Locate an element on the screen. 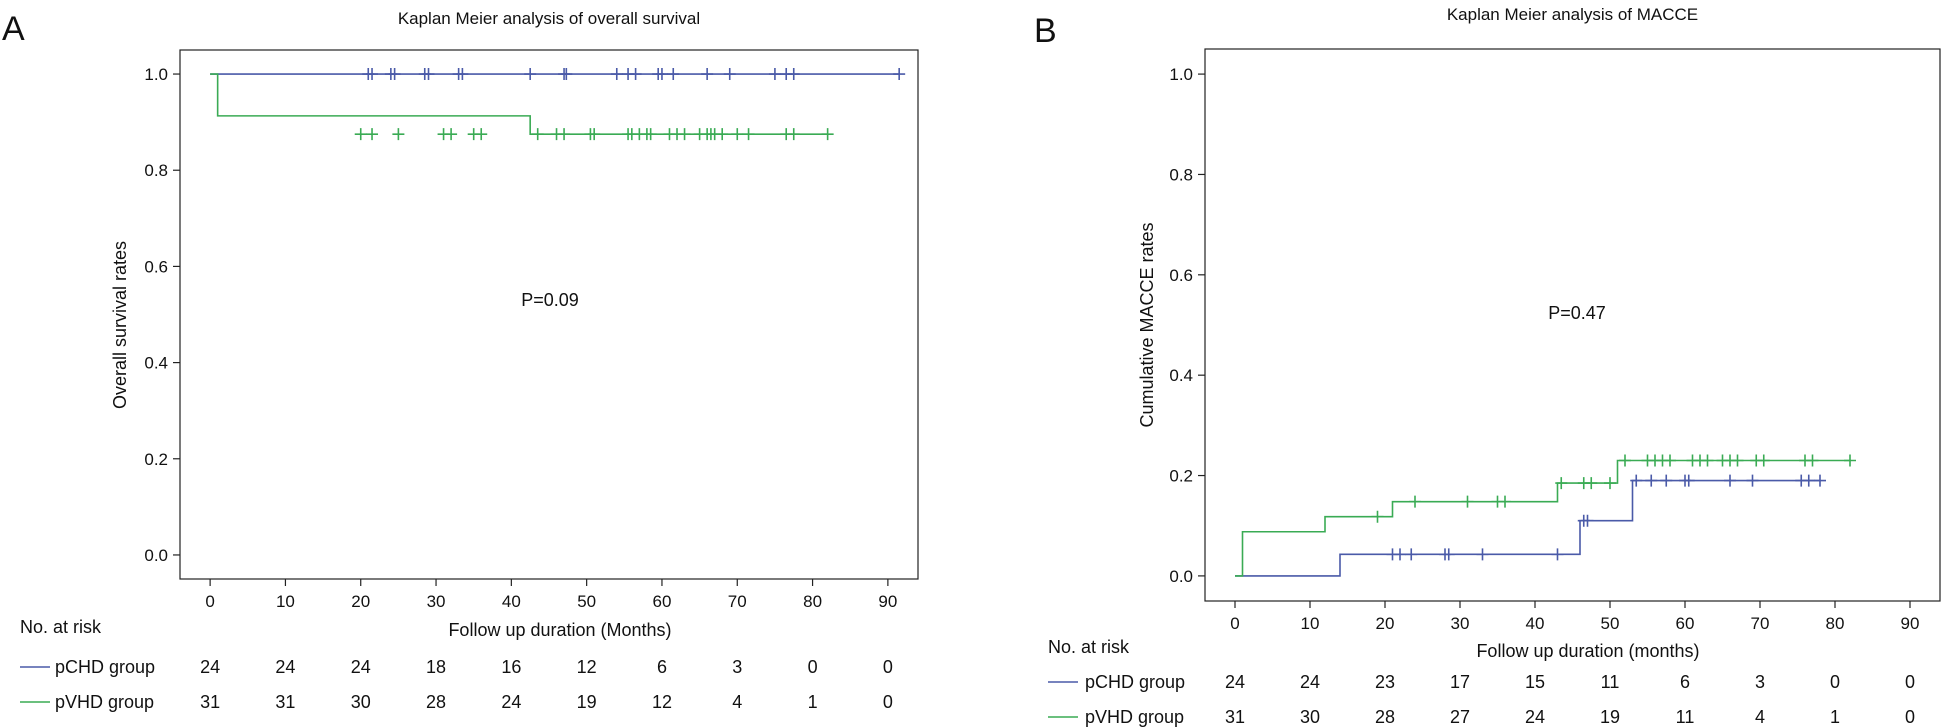 This screenshot has height=728, width=1952. x-tick-label: 80 is located at coordinates (1835, 623).